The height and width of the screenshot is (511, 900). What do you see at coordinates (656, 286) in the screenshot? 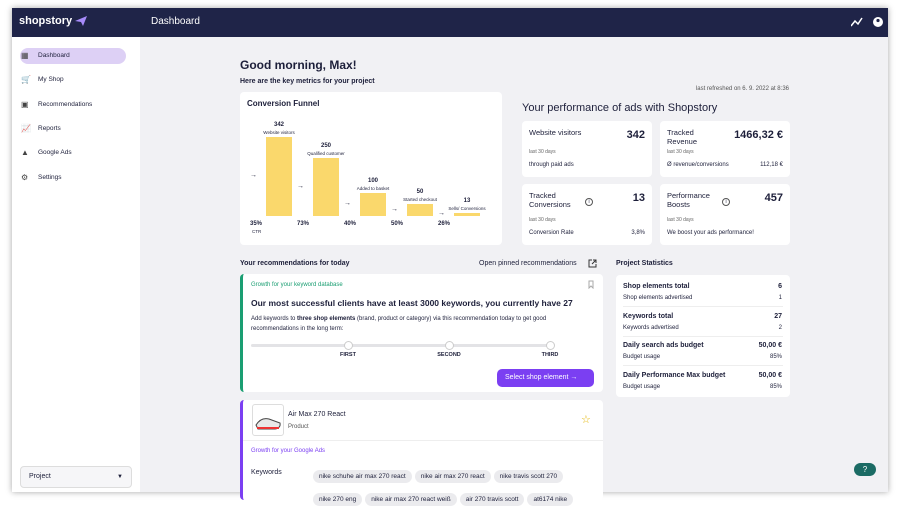
I see `stat-label: Shop elements total` at bounding box center [656, 286].